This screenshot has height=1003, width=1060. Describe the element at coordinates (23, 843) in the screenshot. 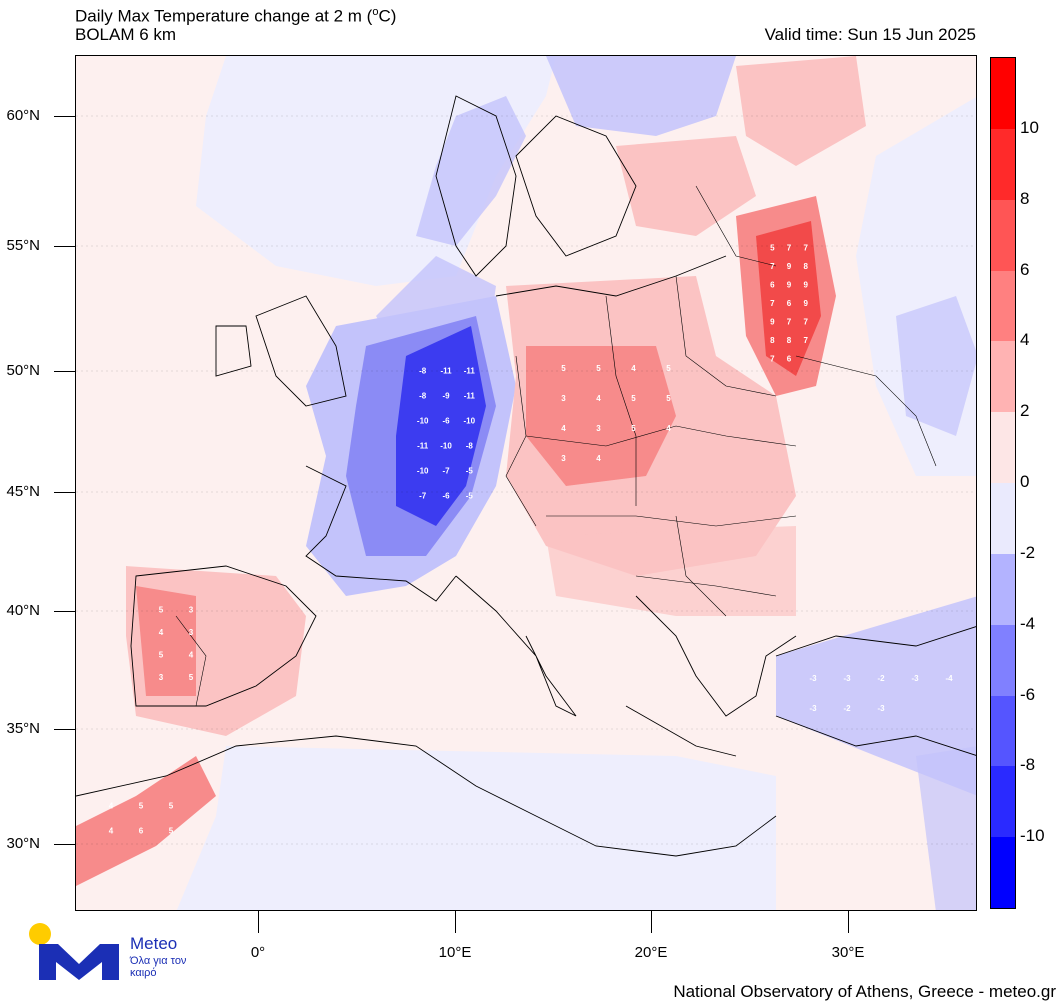

I see `latitude-label: 30°N` at that location.